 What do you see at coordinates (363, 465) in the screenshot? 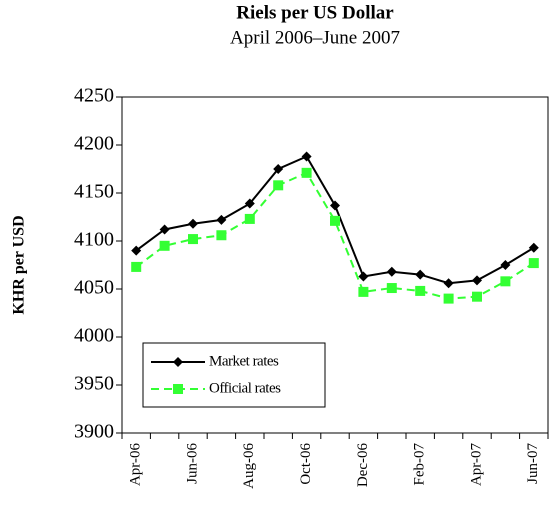
I see `x-tick-label: Dec-06` at bounding box center [363, 465].